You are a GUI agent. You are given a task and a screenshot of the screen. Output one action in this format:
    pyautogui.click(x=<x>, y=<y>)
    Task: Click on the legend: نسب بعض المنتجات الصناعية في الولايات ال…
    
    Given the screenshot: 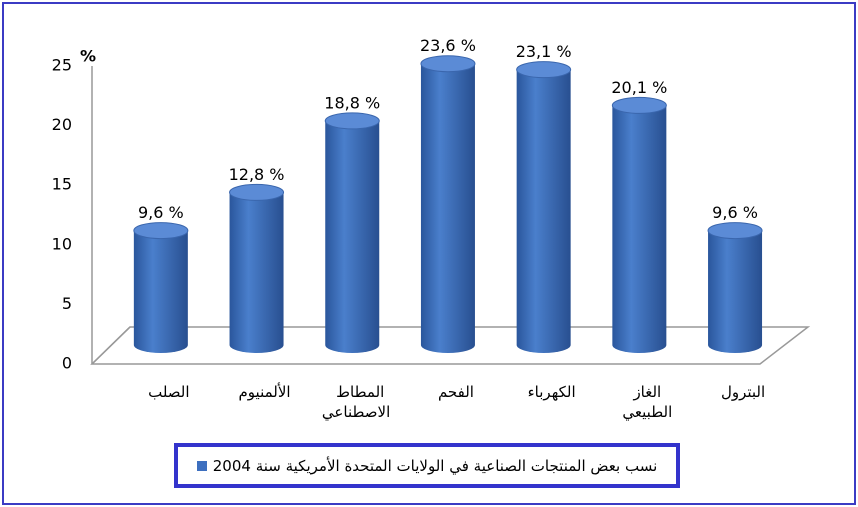 What is the action you would take?
    pyautogui.click(x=427, y=465)
    